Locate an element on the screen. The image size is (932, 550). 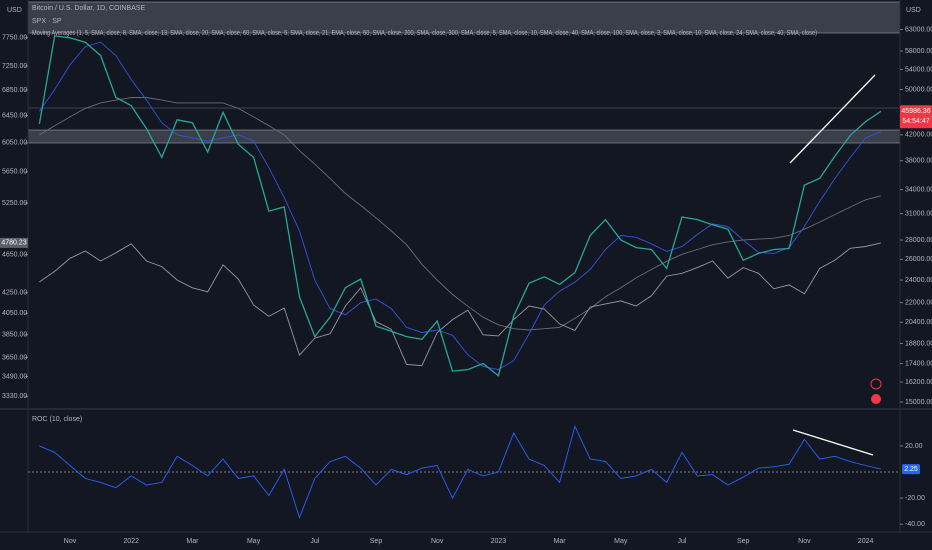
y2-tick-label: 17400.00 is located at coordinates (918, 363).